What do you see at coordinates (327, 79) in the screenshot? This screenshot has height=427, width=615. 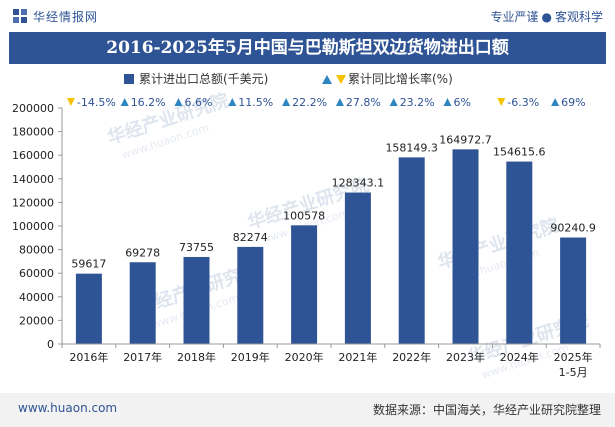 I see `legend-up-triangle-icon` at bounding box center [327, 79].